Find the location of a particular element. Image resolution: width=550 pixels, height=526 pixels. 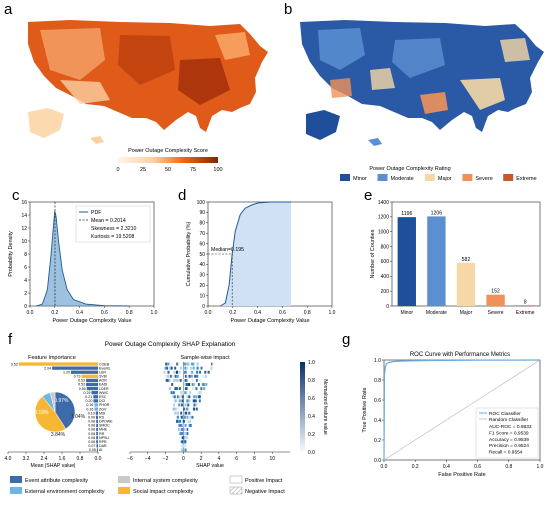

y-tick-label: 16 is located at coordinates (24, 203).